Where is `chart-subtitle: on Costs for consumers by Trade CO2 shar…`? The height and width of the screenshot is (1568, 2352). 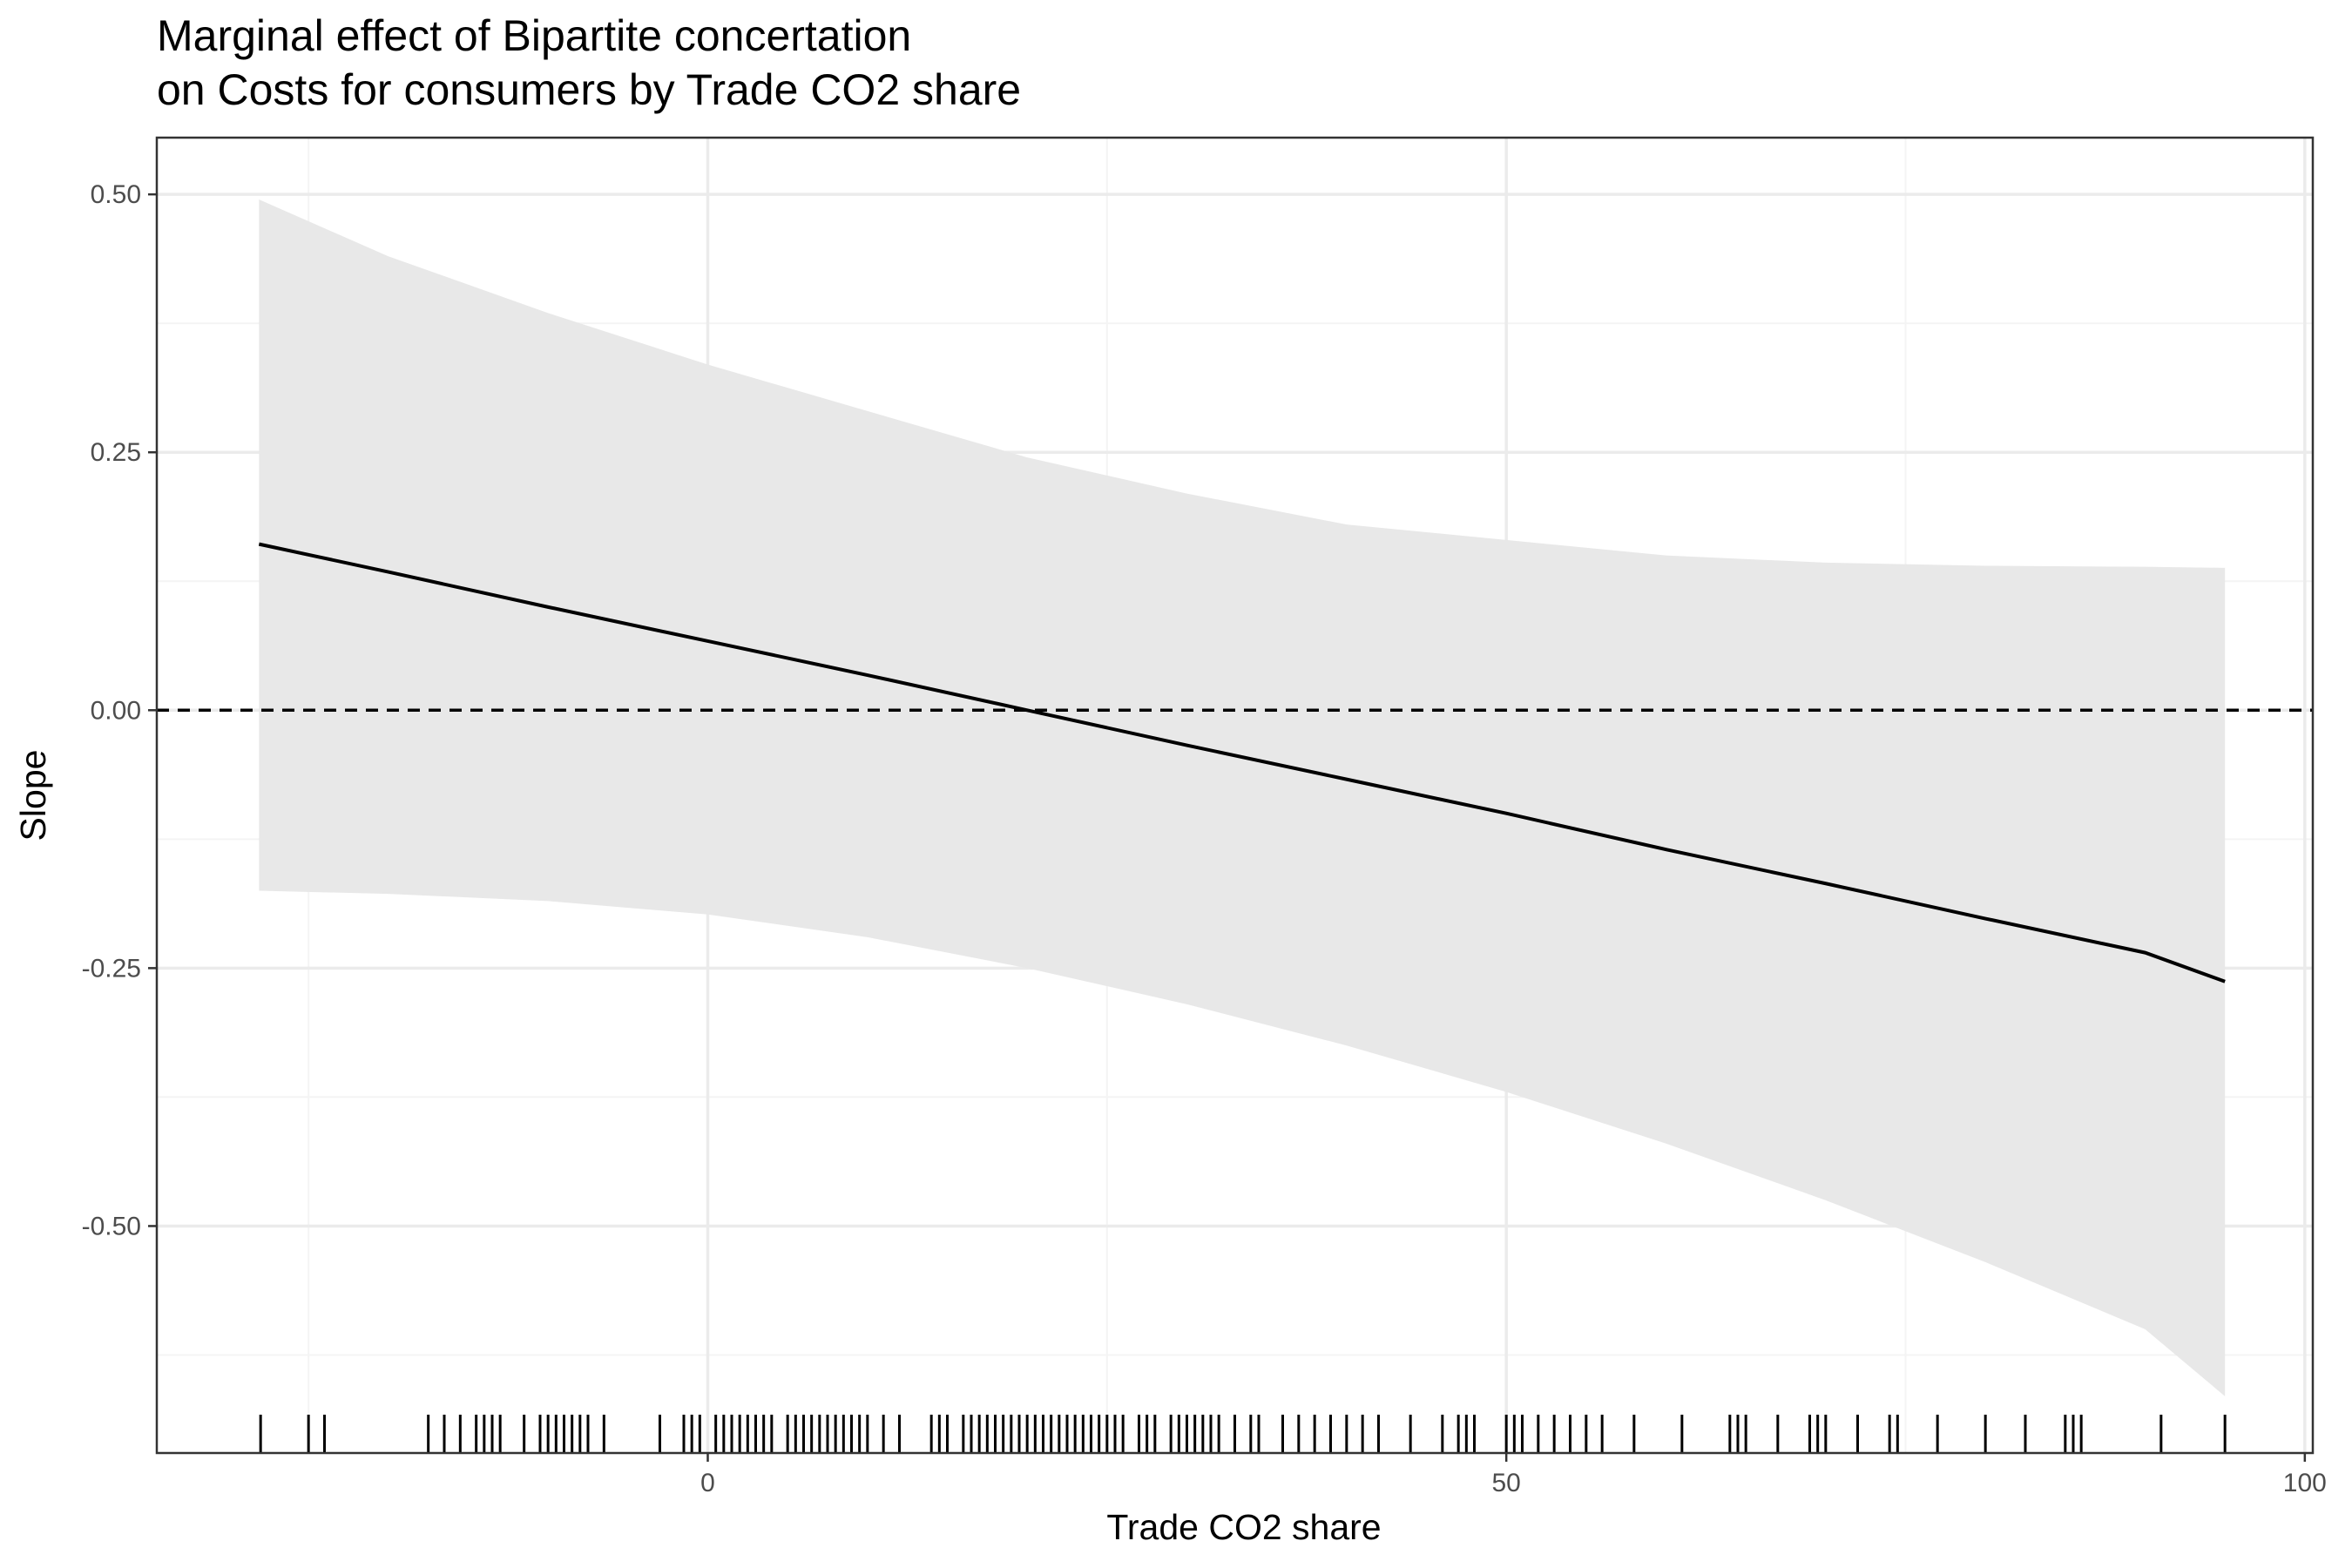
chart-subtitle: on Costs for consumers by Trade CO2 shar… is located at coordinates (589, 90).